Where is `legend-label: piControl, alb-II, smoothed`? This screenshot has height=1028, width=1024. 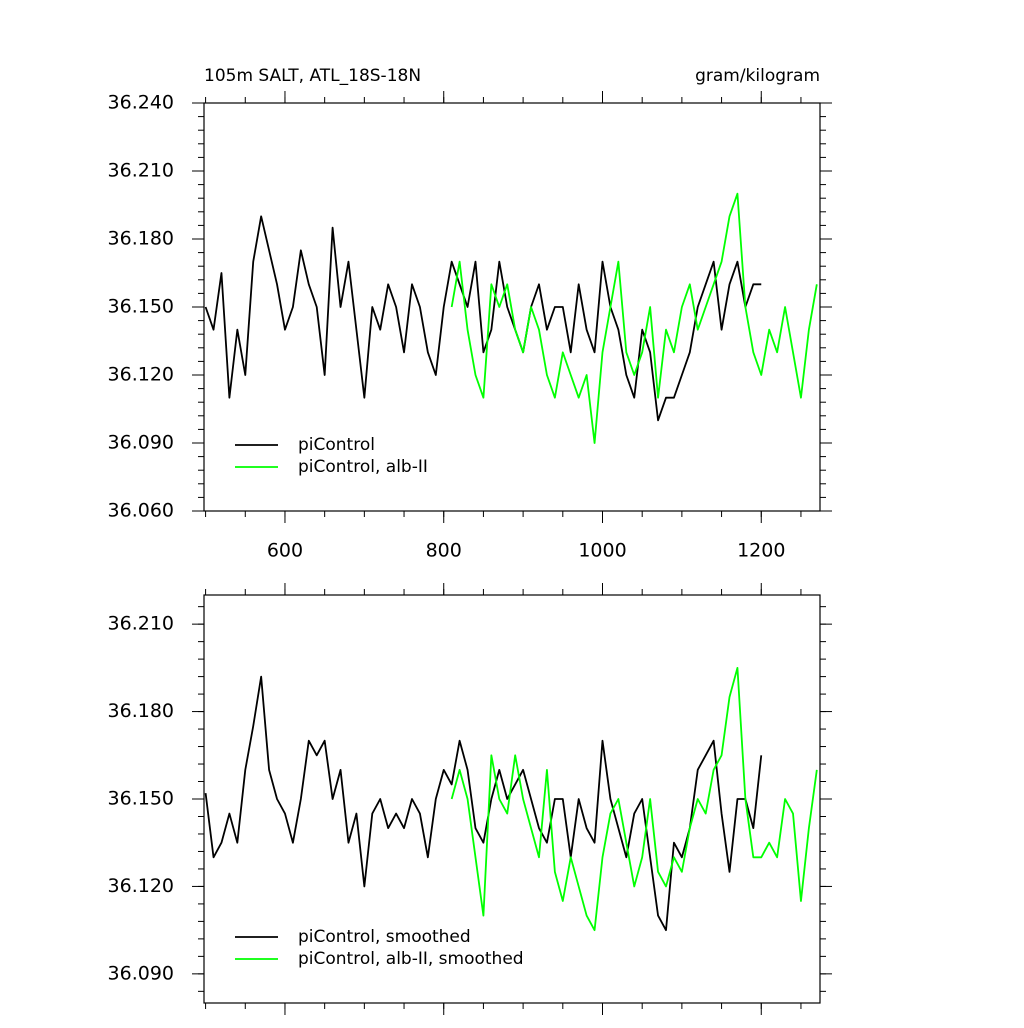
legend-label: piControl, alb-II, smoothed is located at coordinates (411, 959).